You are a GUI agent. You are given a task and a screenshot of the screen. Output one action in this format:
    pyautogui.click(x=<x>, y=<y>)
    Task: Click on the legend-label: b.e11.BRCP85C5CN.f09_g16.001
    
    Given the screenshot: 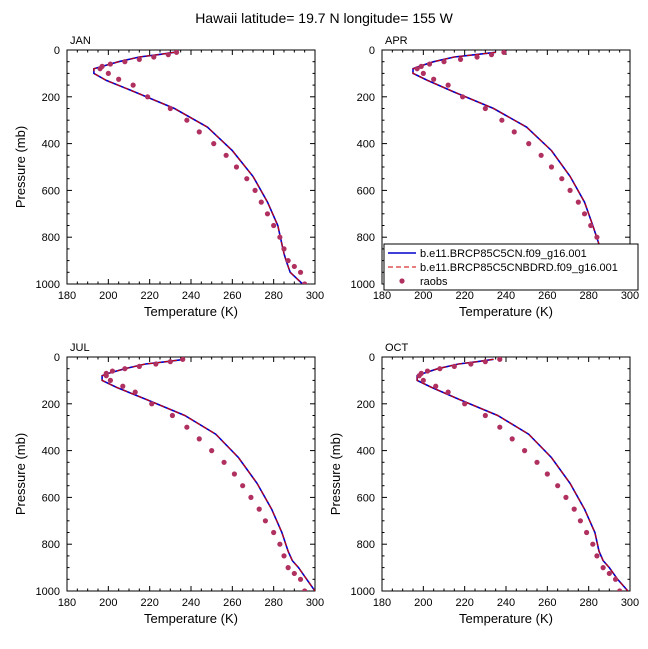 What is the action you would take?
    pyautogui.click(x=503, y=254)
    